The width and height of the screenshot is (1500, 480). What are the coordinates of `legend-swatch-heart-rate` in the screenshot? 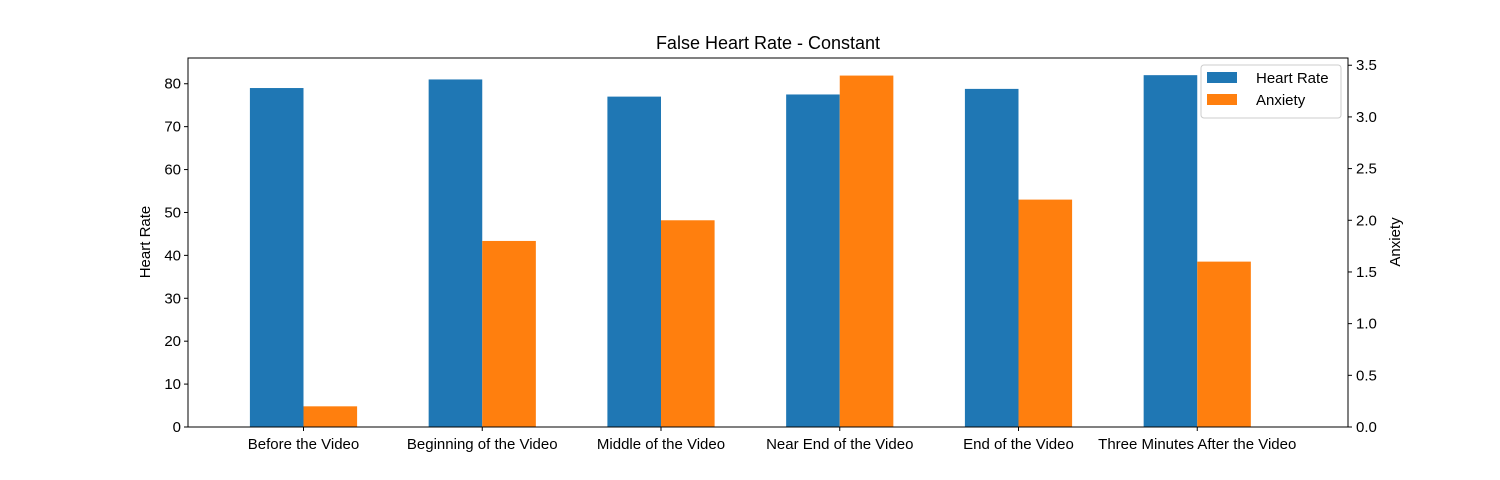 It's located at (1222, 77).